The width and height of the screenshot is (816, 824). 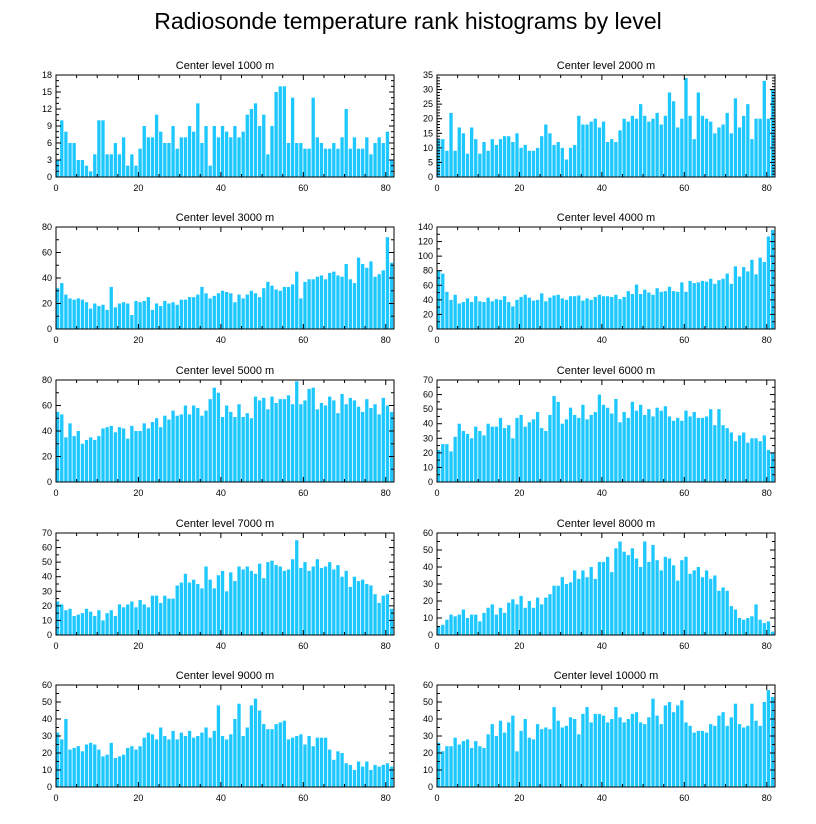 What do you see at coordinates (428, 685) in the screenshot?
I see `y-tick-label: 60` at bounding box center [428, 685].